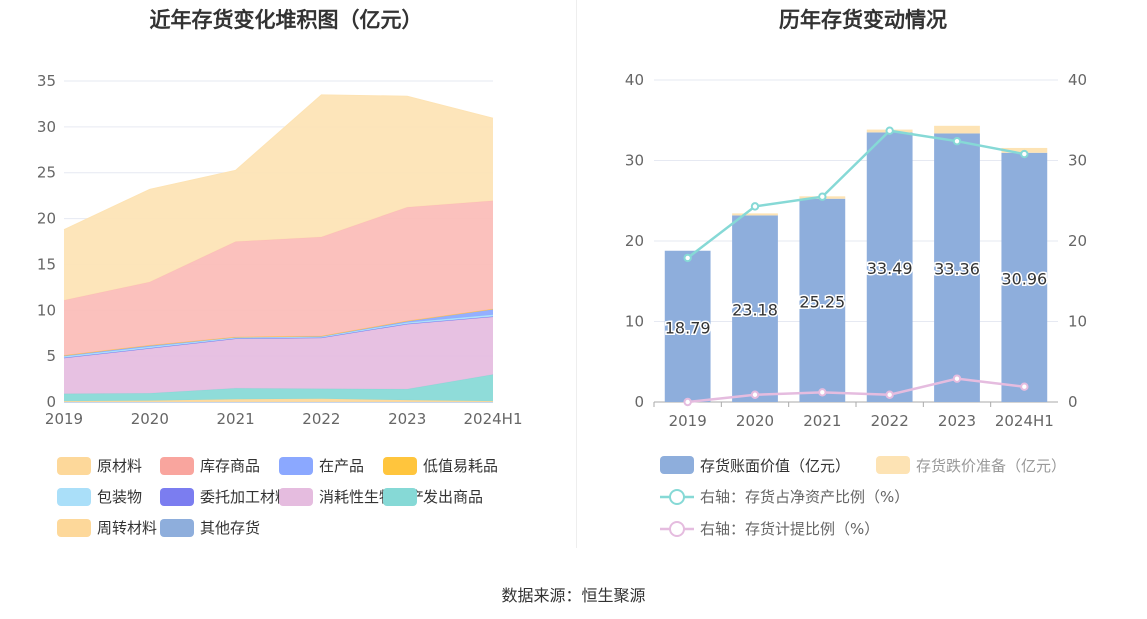  What do you see at coordinates (119, 497) in the screenshot?
I see `legend-label: 包装物` at bounding box center [119, 497].